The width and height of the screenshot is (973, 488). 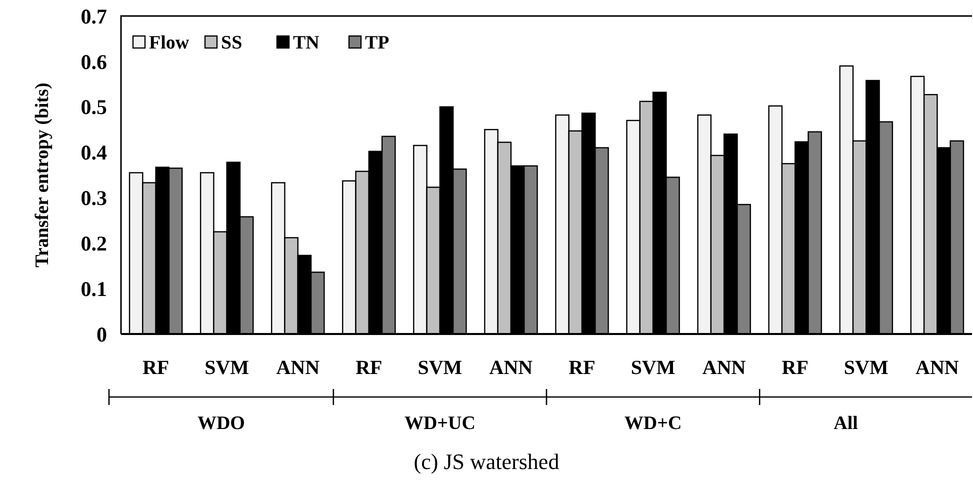 I want to click on y-tick-label: 0.2, so click(x=93, y=243).